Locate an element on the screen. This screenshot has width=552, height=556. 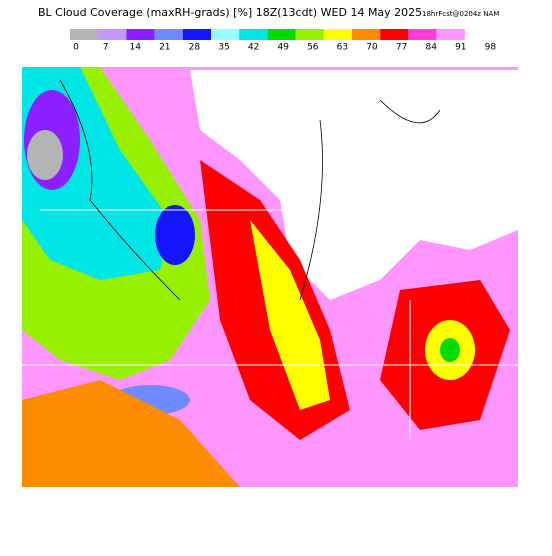
legend-label: 0 is located at coordinates (76, 48).